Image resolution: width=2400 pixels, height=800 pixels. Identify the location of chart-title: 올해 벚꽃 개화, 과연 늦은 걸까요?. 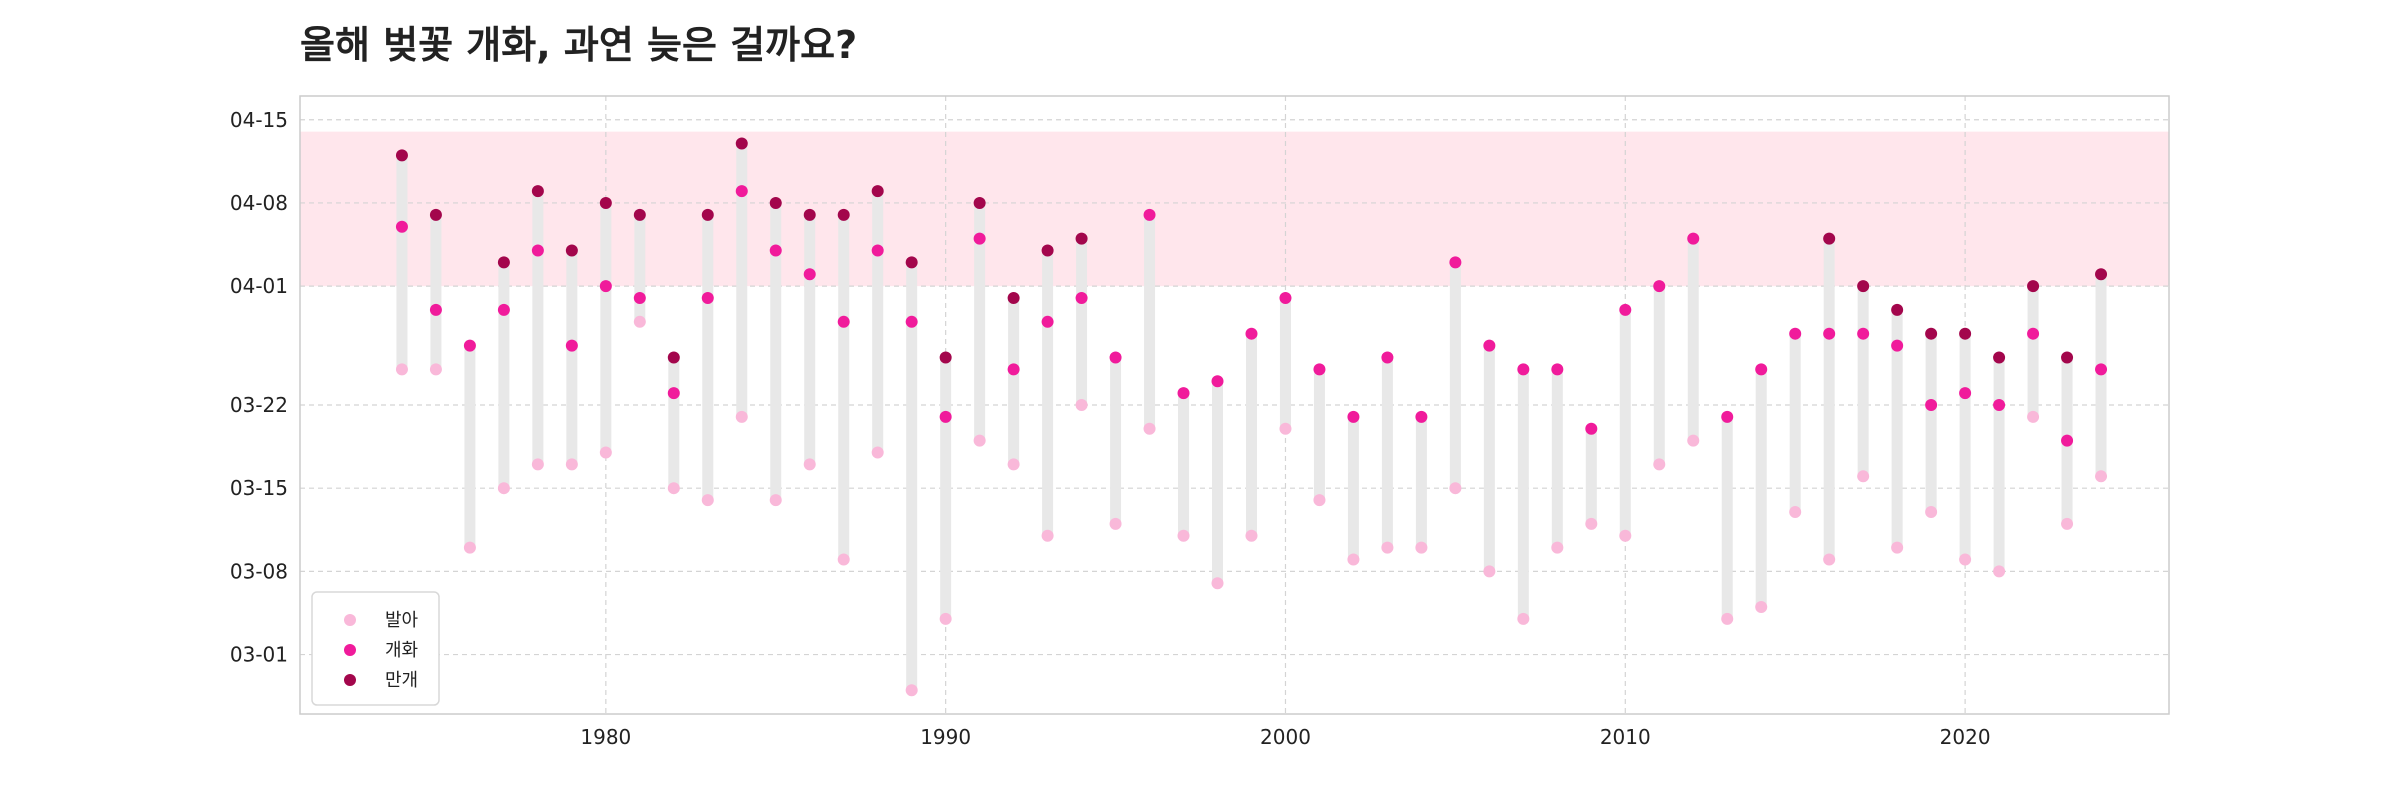
(579, 45).